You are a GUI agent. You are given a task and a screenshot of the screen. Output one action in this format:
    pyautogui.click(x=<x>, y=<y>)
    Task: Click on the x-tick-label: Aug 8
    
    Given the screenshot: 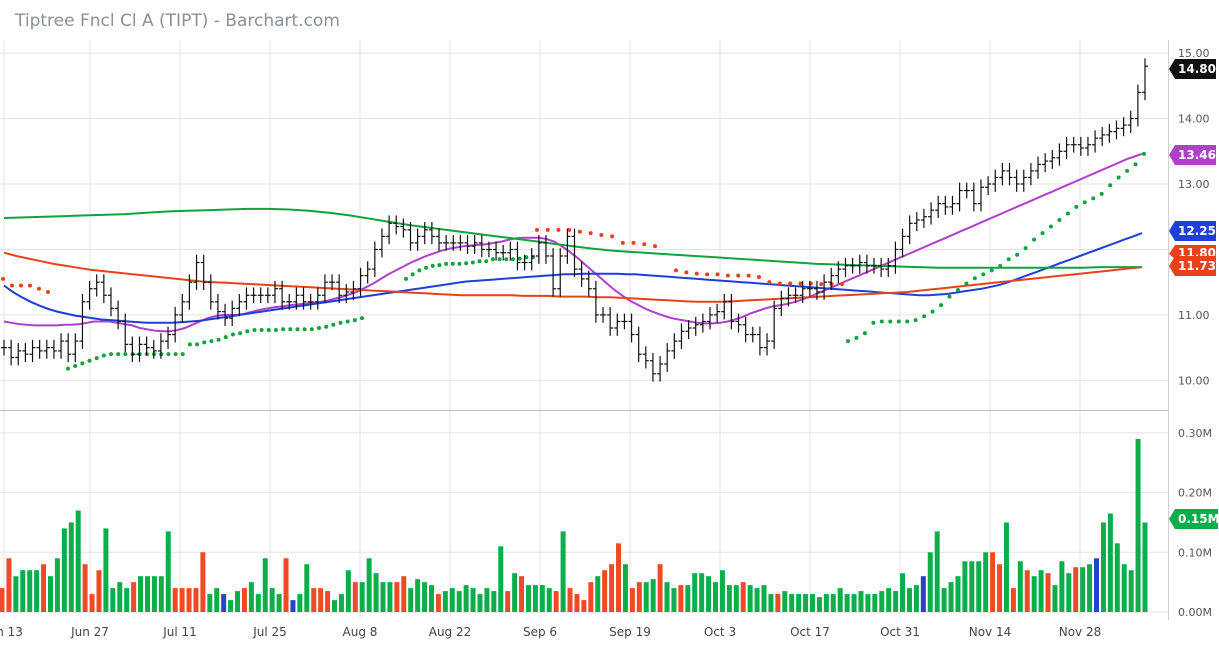 What is the action you would take?
    pyautogui.click(x=360, y=632)
    